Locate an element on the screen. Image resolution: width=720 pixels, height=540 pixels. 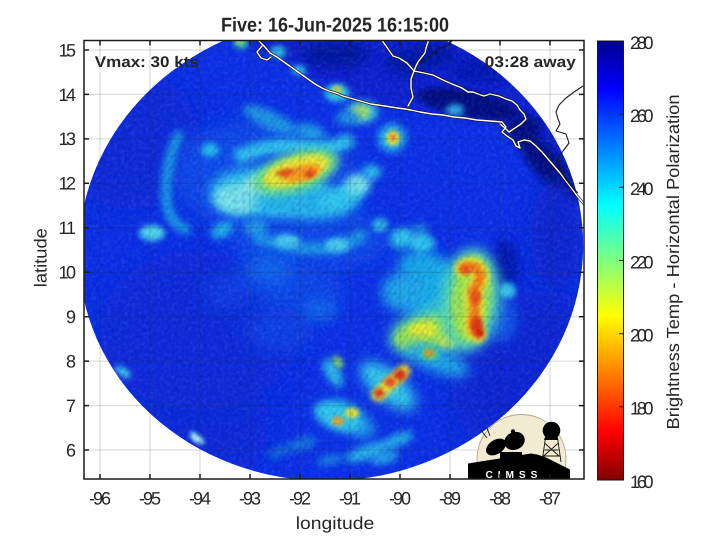
svg-text: 9 is located at coordinates (71, 317).